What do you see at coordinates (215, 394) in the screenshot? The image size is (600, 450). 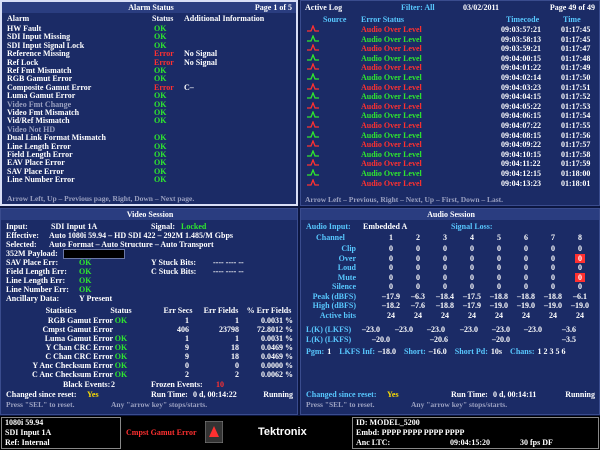 I see `field-value: 0 d, 00:14:22` at bounding box center [215, 394].